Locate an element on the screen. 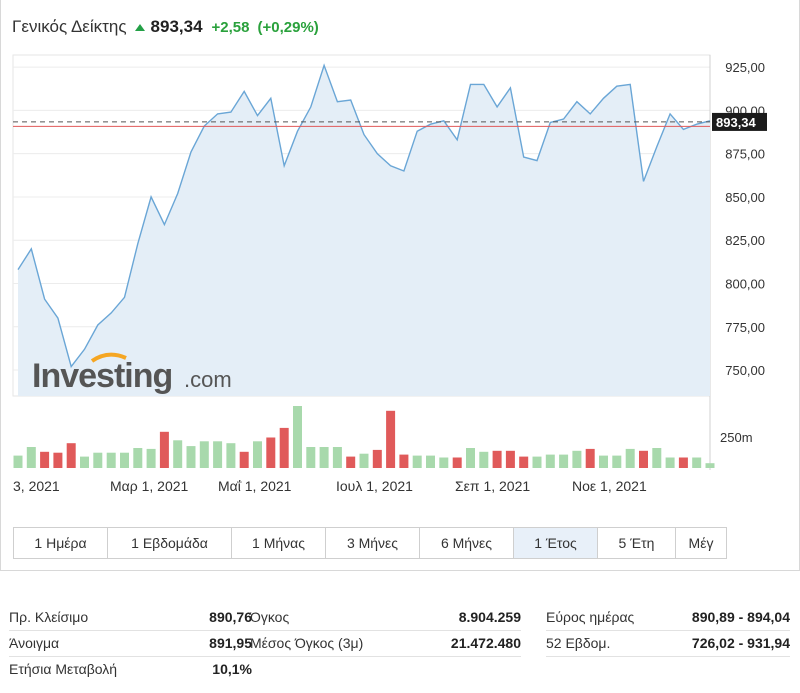 The height and width of the screenshot is (693, 800). stat-label: Πρ. Κλείσιμο is located at coordinates (49, 617).